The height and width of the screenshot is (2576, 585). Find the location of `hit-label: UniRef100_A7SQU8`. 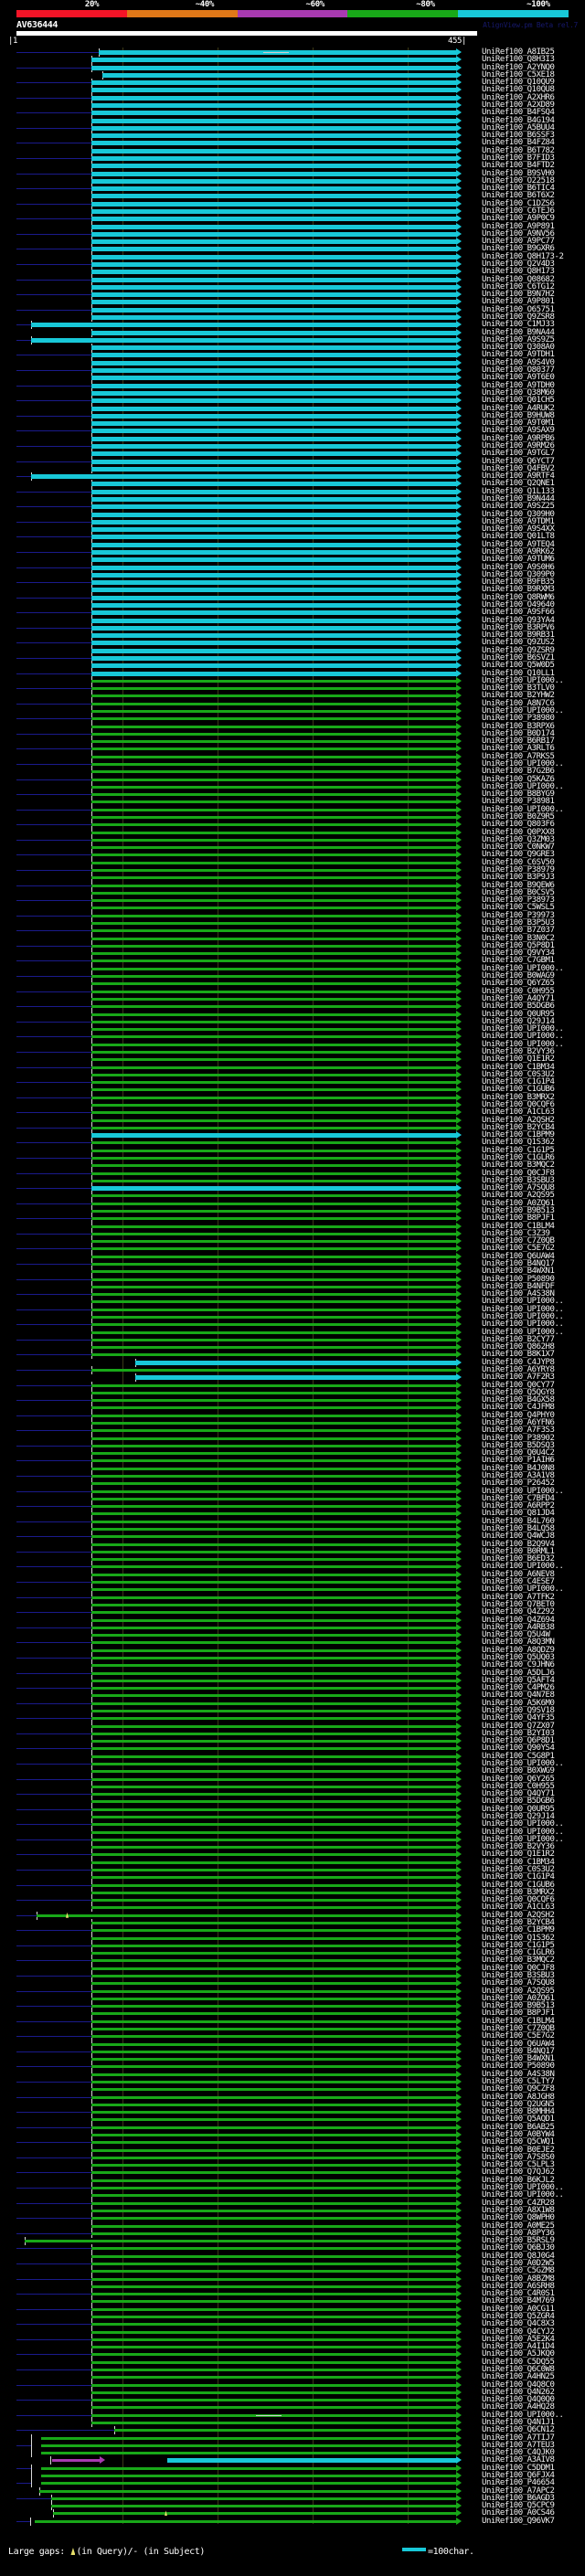

hit-label: UniRef100_A7SQU8 is located at coordinates (518, 1188).